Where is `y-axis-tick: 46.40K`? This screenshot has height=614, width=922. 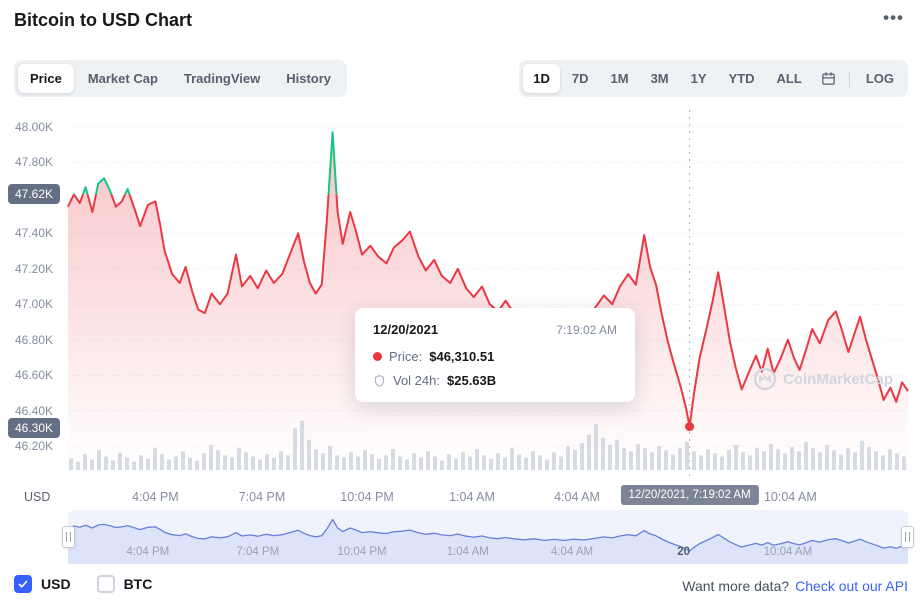 y-axis-tick: 46.40K is located at coordinates (34, 410).